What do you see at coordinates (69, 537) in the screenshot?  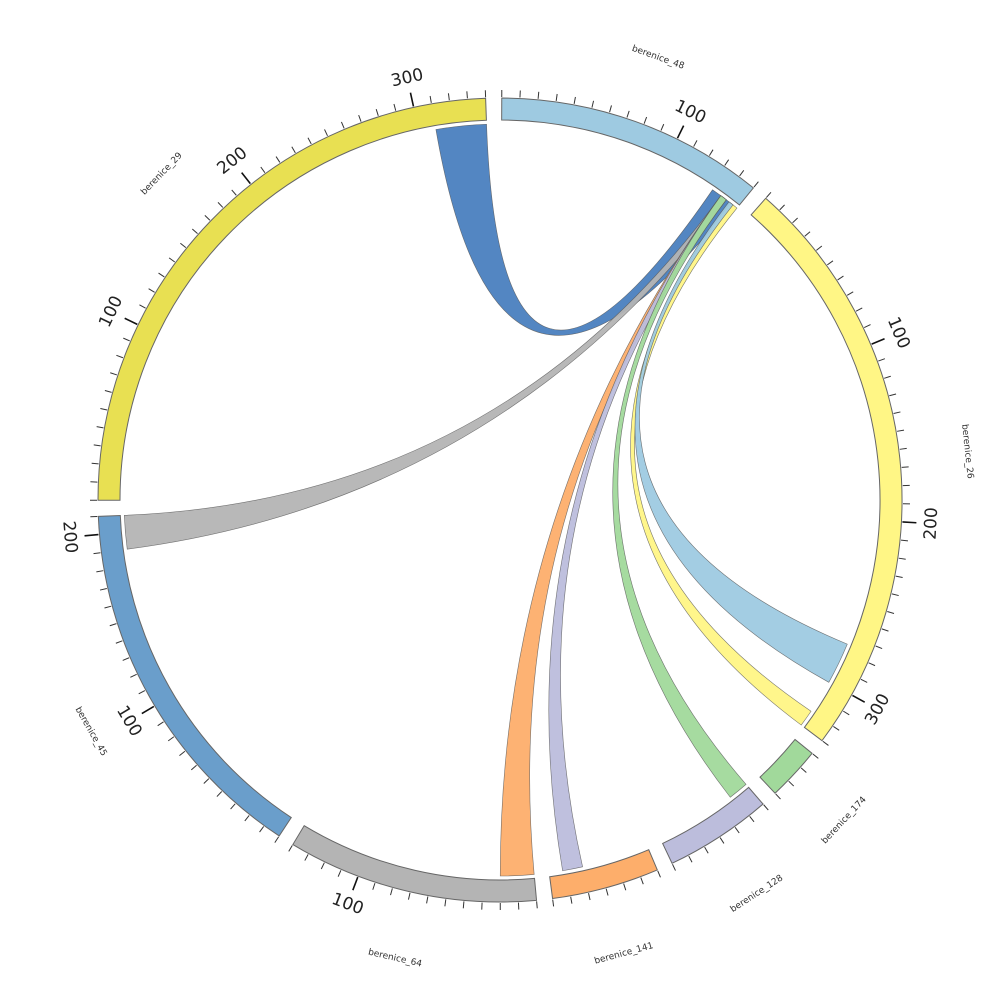 I see `tick-label: 200` at bounding box center [69, 537].